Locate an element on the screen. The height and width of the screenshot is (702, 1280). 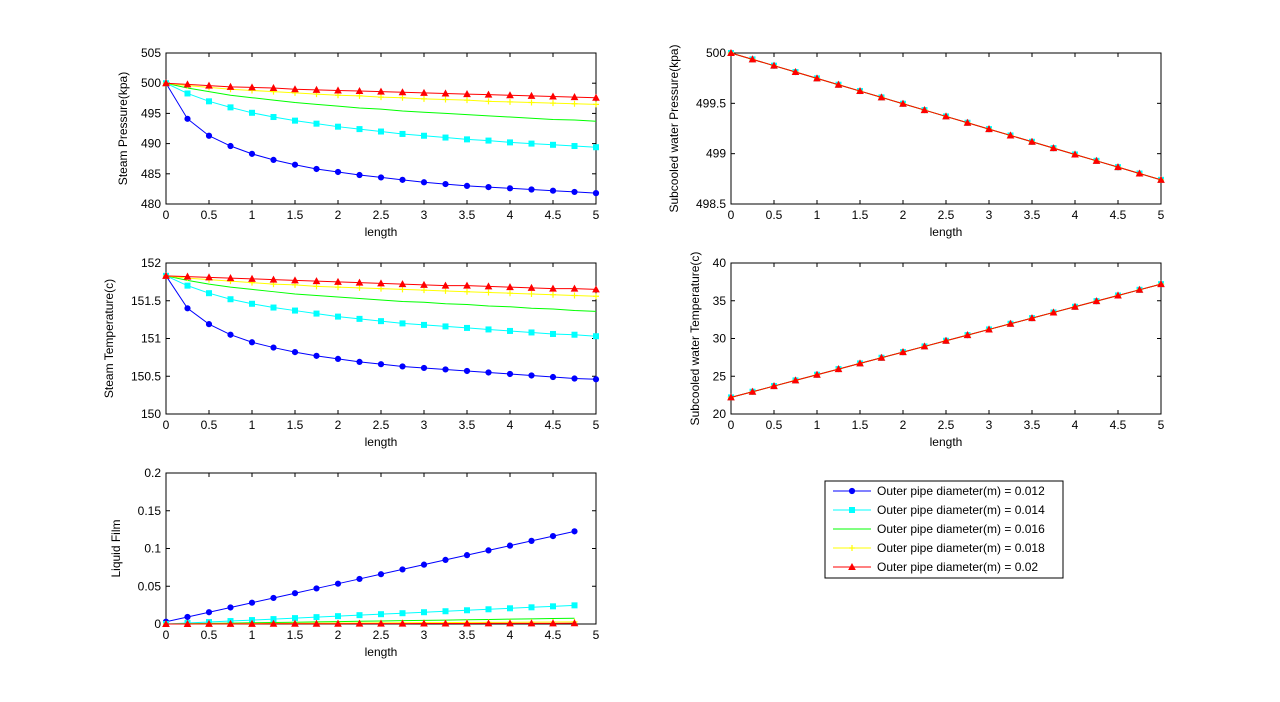
legend-entry: Outer pipe diameter(m) = 0.012 is located at coordinates (939, 491).